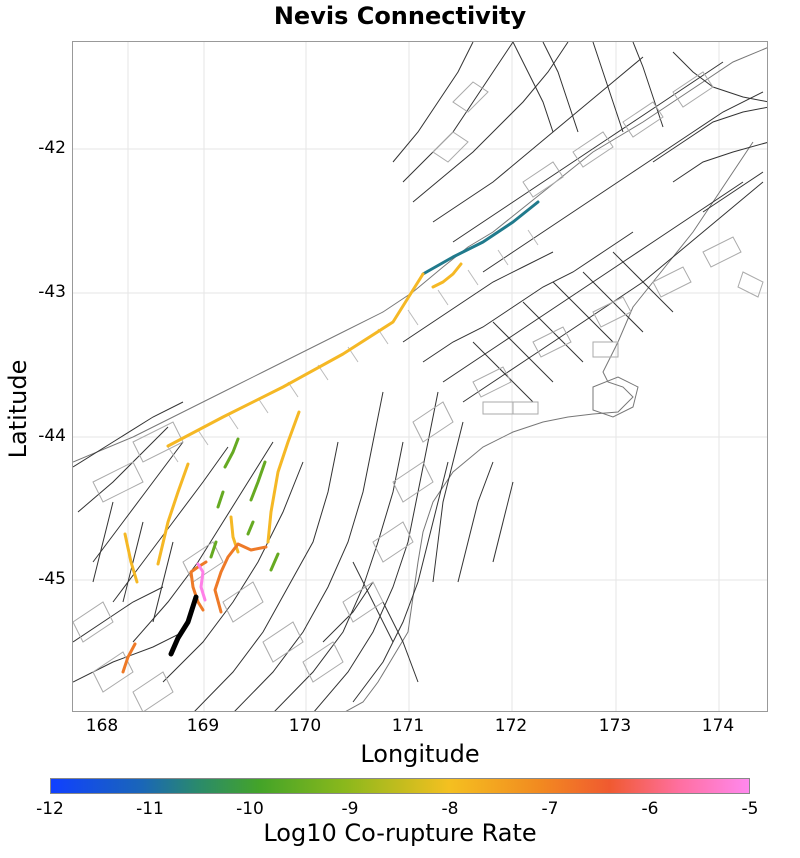 Image resolution: width=800 pixels, height=858 pixels. Describe the element at coordinates (750, 809) in the screenshot. I see `colorbar-tick-label: -5` at that location.